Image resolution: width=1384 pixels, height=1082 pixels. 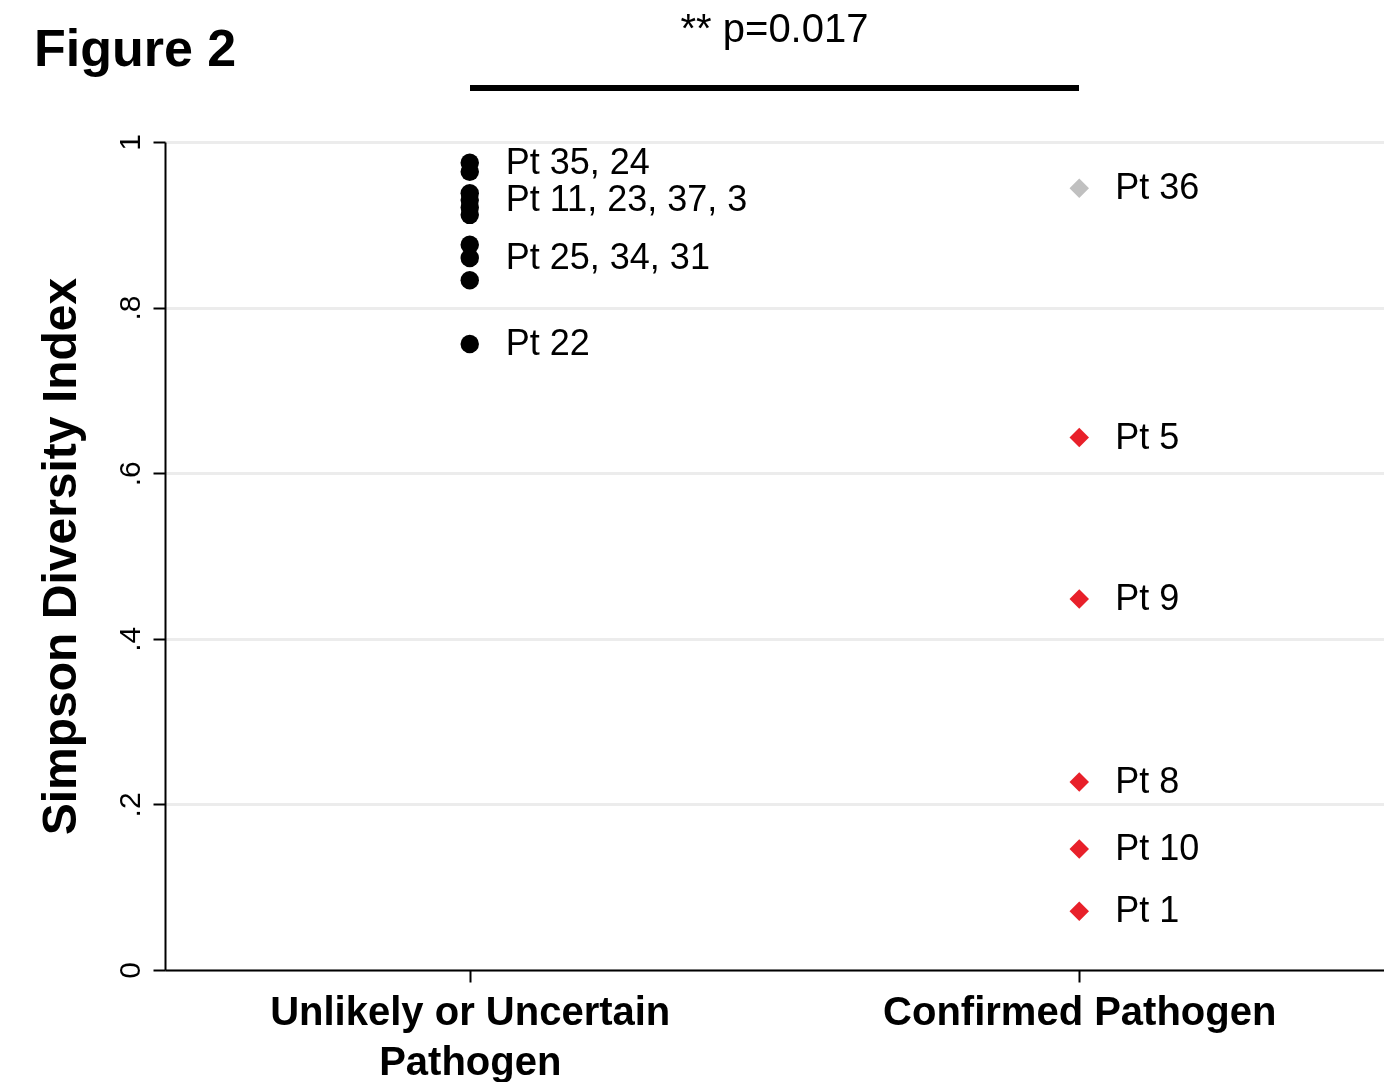 I want to click on annotation: Pt 1, so click(x=1147, y=910).